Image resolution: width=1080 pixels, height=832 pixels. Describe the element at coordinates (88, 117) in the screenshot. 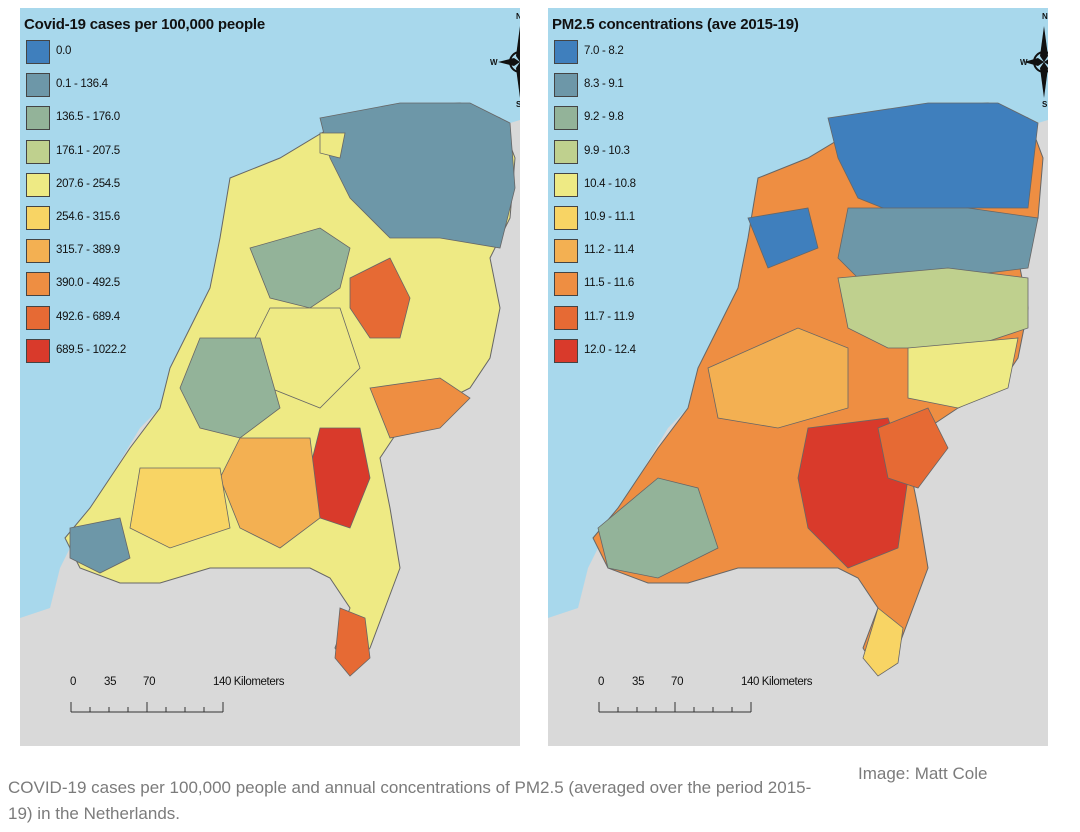

I see `legend-label: 136.5 - 176.0` at that location.